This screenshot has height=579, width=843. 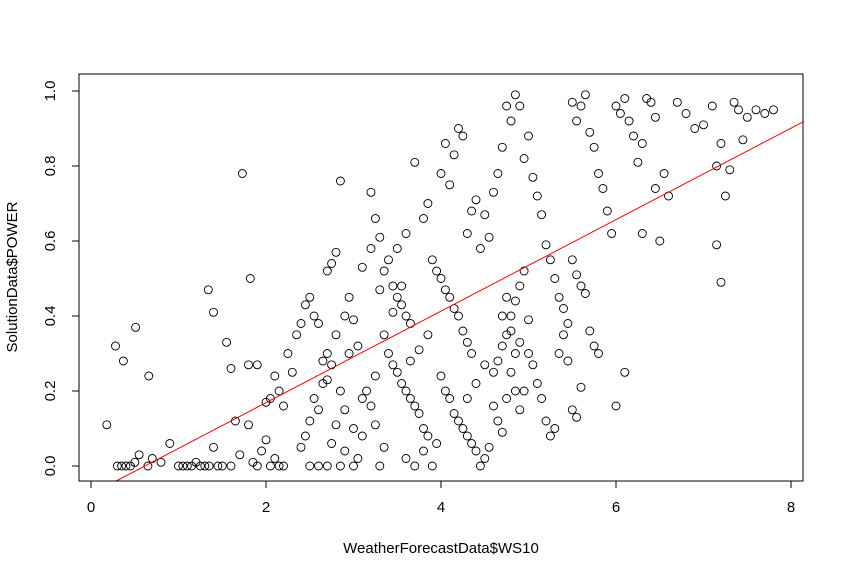 What do you see at coordinates (266, 507) in the screenshot?
I see `x-tick-label: 2` at bounding box center [266, 507].